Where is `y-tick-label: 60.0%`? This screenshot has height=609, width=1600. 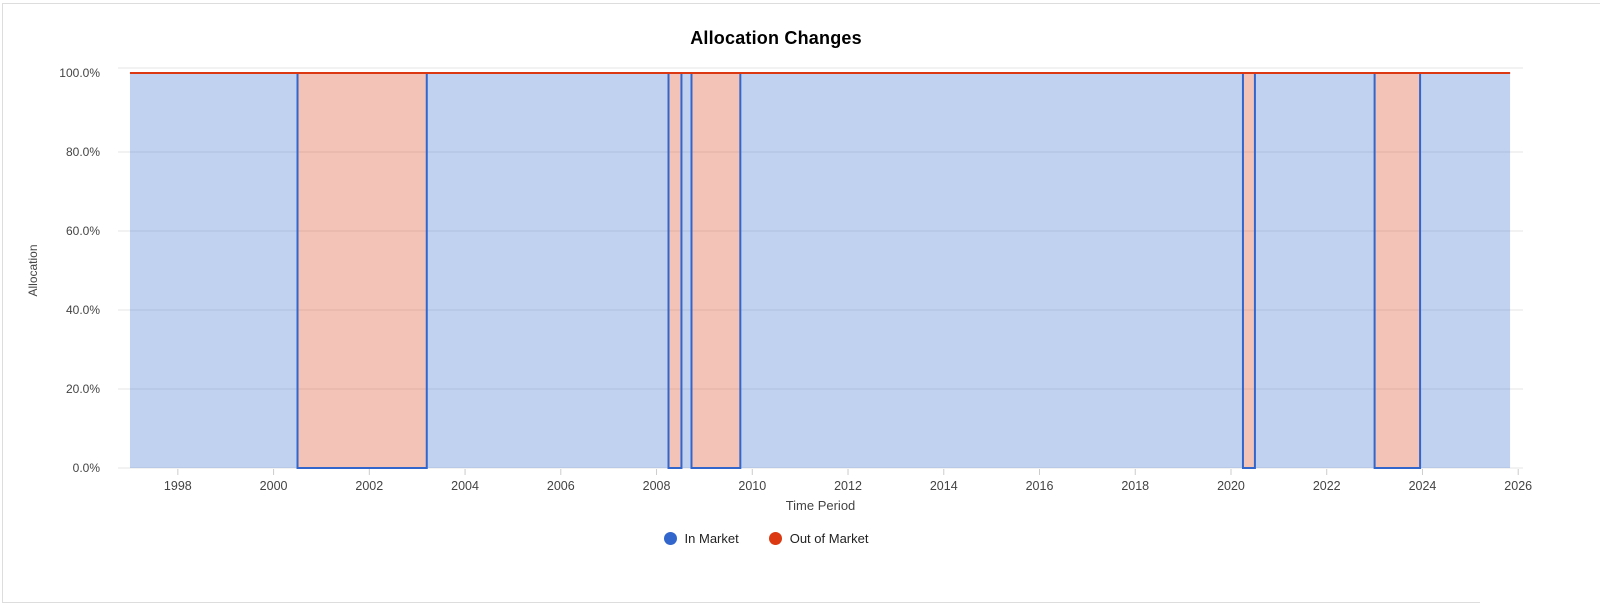 y-tick-label: 60.0% is located at coordinates (83, 231).